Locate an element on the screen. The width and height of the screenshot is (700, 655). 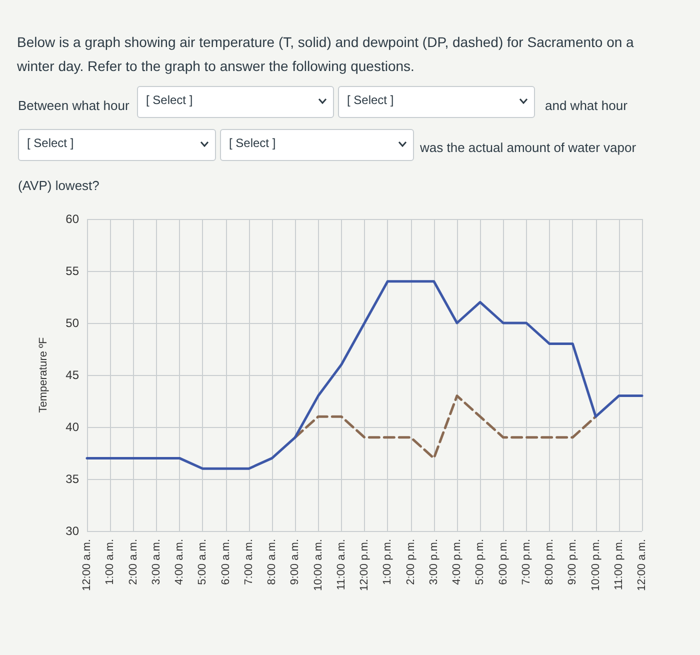
x-tick-label: 12:00 p.m. is located at coordinates (364, 565).